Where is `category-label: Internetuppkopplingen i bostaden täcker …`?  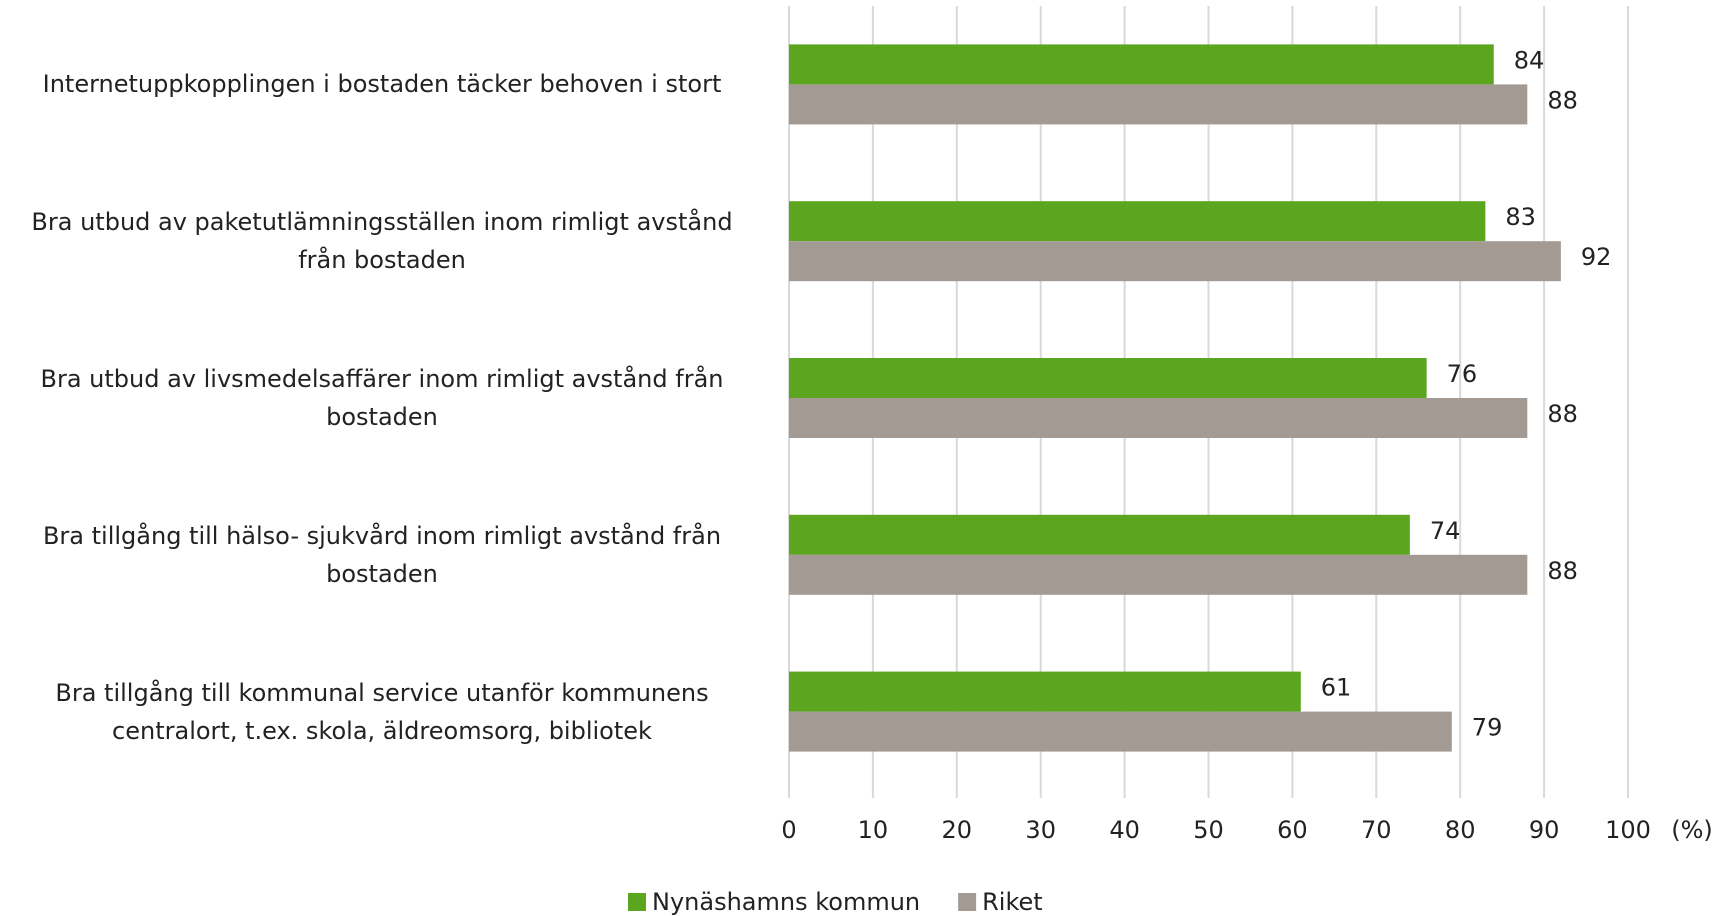 category-label: Internetuppkopplingen i bostaden täcker … is located at coordinates (382, 84).